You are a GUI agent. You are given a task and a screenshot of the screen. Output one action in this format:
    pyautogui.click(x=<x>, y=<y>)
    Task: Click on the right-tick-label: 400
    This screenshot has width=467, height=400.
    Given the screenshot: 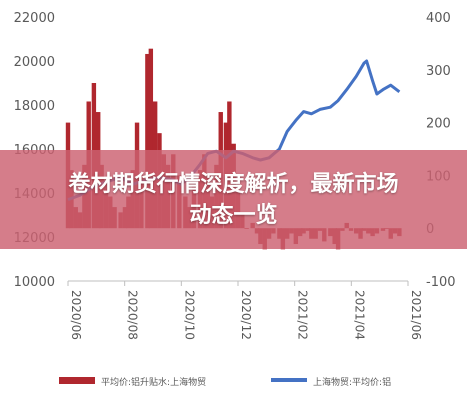 What is the action you would take?
    pyautogui.click(x=438, y=18)
    